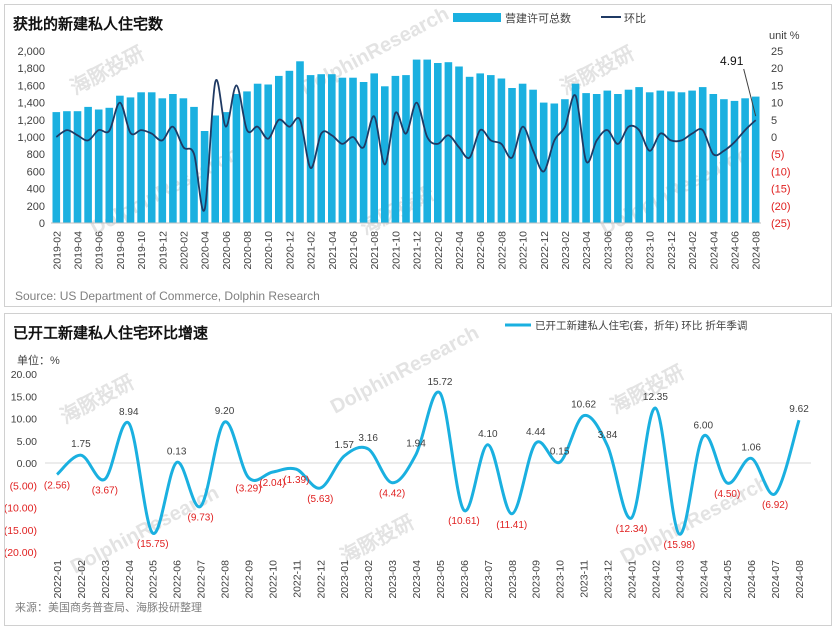  What do you see at coordinates (396, 250) in the screenshot?
I see `x-tick-label: 2021-10` at bounding box center [396, 250].